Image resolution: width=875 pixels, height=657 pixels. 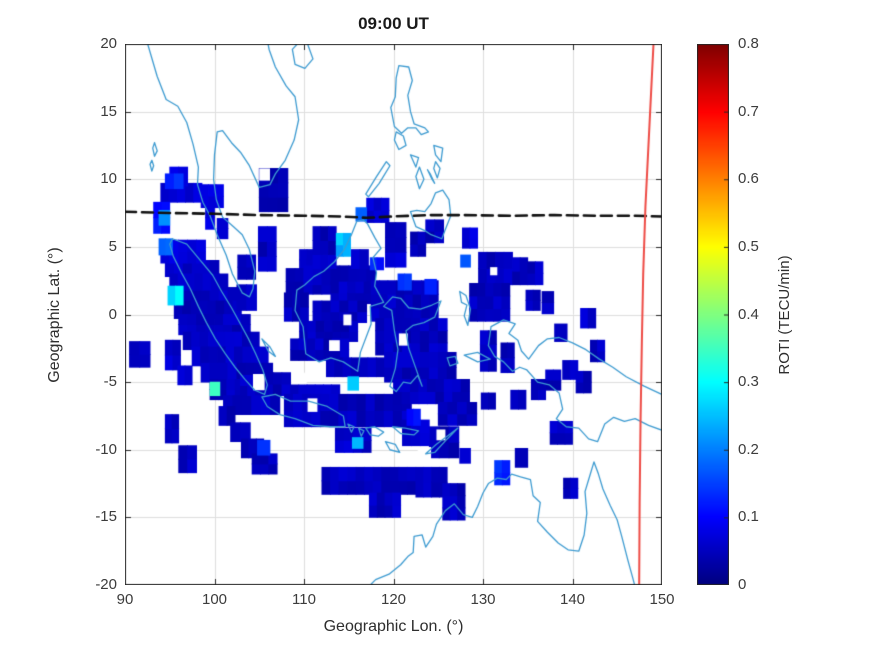 I want to click on x-tick-label: 120, so click(x=393, y=599).